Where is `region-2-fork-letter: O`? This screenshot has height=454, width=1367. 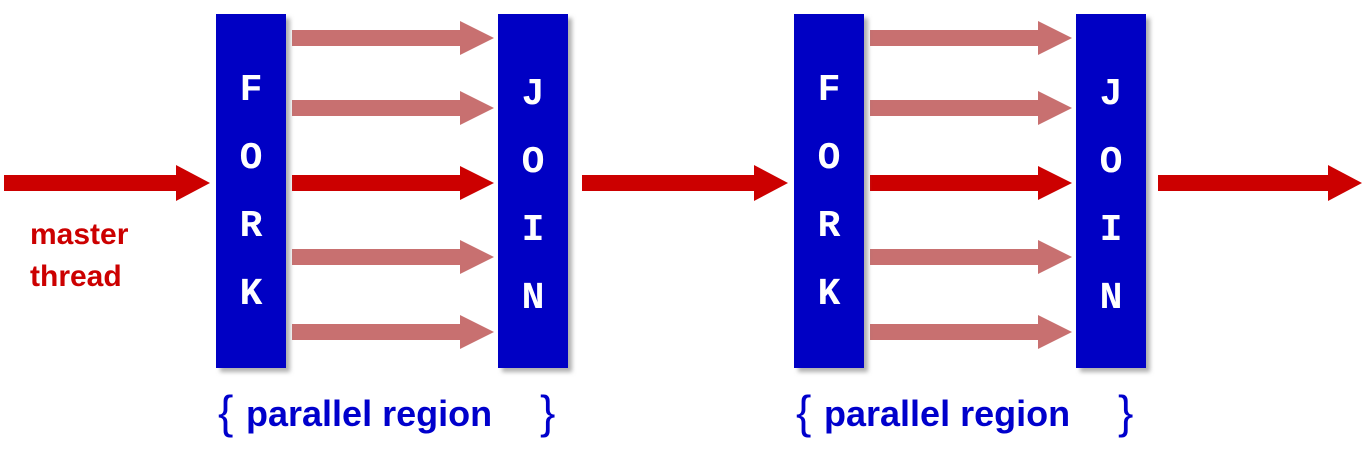
region-2-fork-letter: O is located at coordinates (829, 158).